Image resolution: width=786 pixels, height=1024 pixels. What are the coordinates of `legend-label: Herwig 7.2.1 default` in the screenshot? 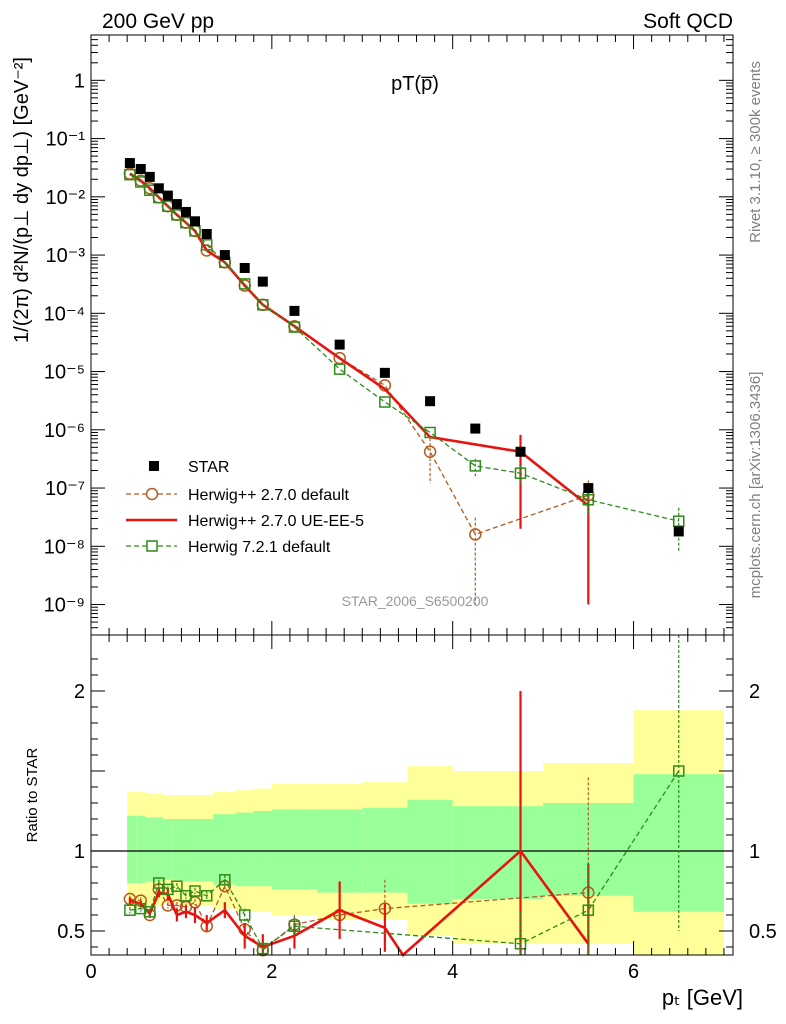 It's located at (259, 547).